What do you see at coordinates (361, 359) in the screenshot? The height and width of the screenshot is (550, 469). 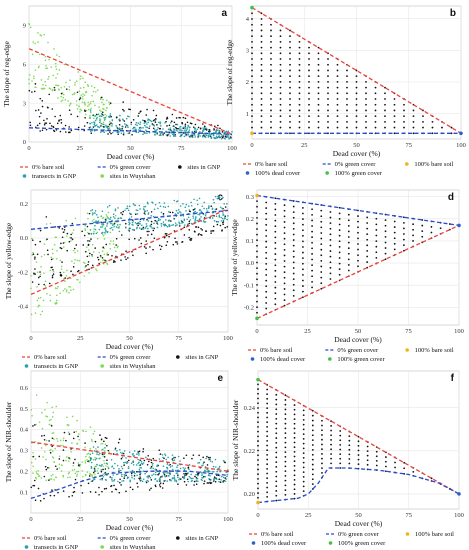 I see `legend-label: 100% green cover` at bounding box center [361, 359].